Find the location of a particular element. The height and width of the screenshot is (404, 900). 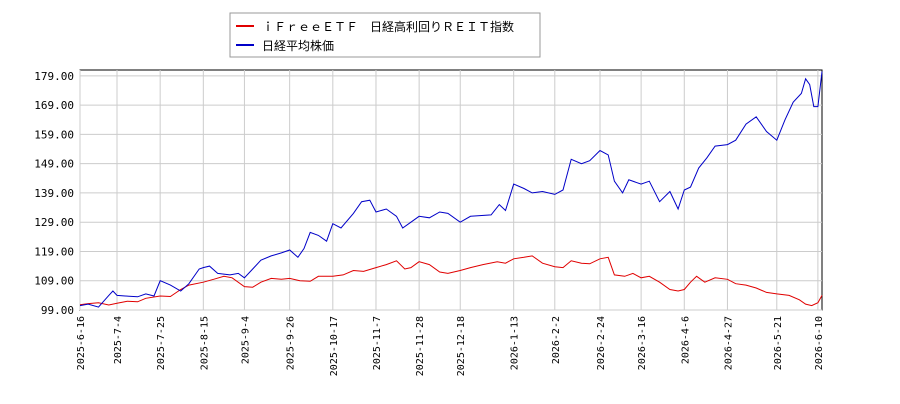

legend-label-reit: ｉＦｒｅｅＥＴＦ 日経高利回りＲＥＩＴ指数 is located at coordinates (388, 26).